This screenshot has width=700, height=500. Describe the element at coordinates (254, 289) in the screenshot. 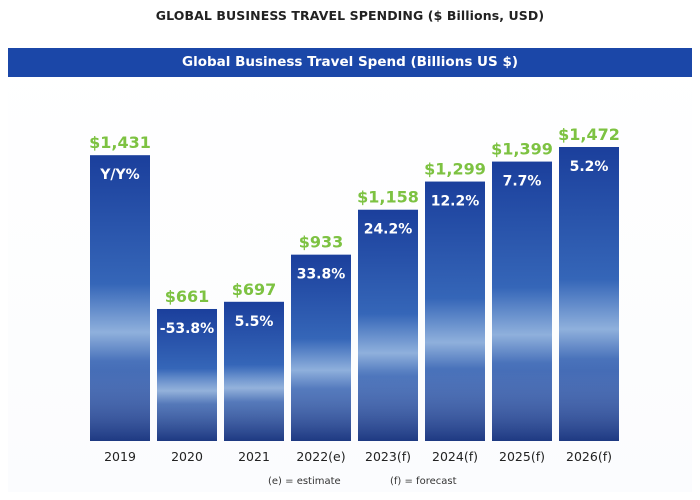

I see `value-label: $697` at that location.